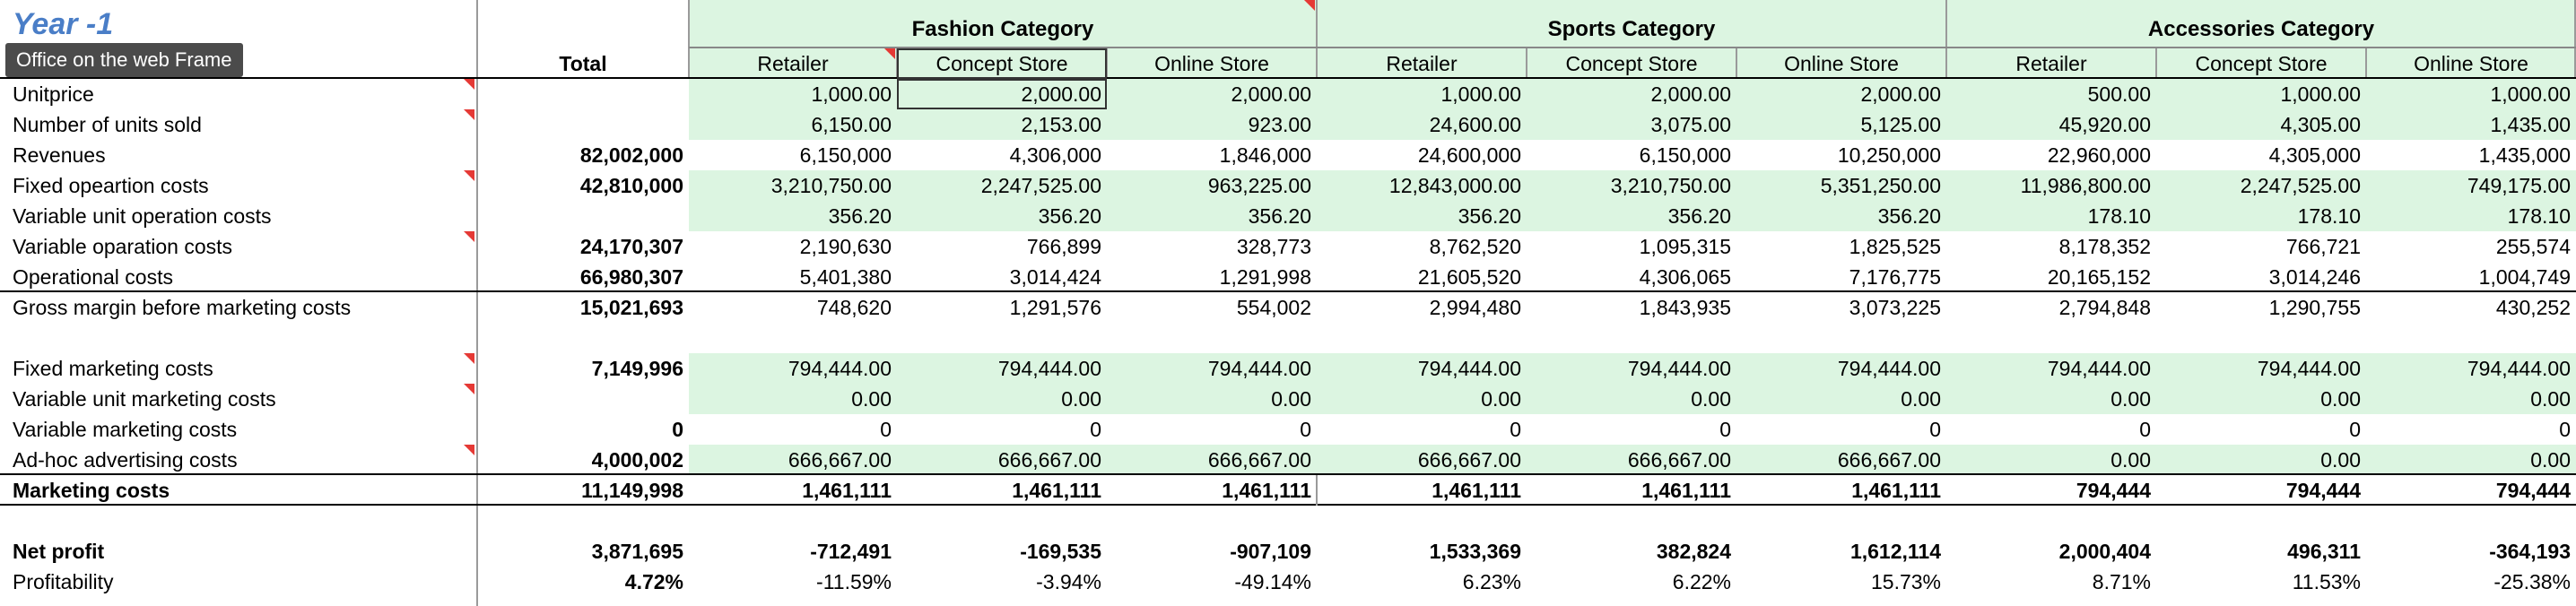 This screenshot has width=2576, height=606. I want to click on value-cell: 12,843,000.00, so click(1422, 185).